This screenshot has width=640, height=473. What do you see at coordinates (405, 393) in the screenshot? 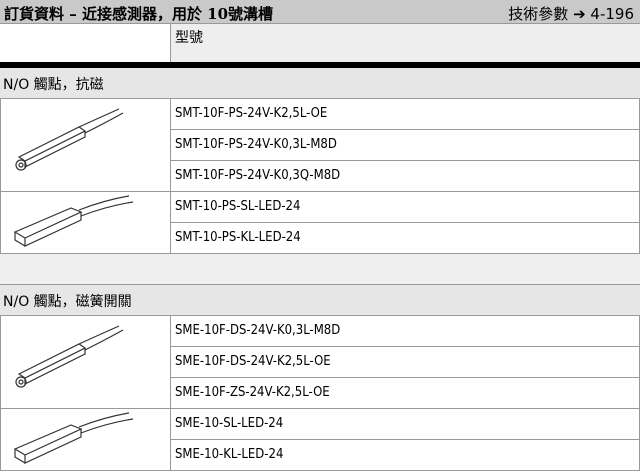
I see `model-code: SME-10F-ZS-24V-K2,5L-OE` at bounding box center [405, 393].